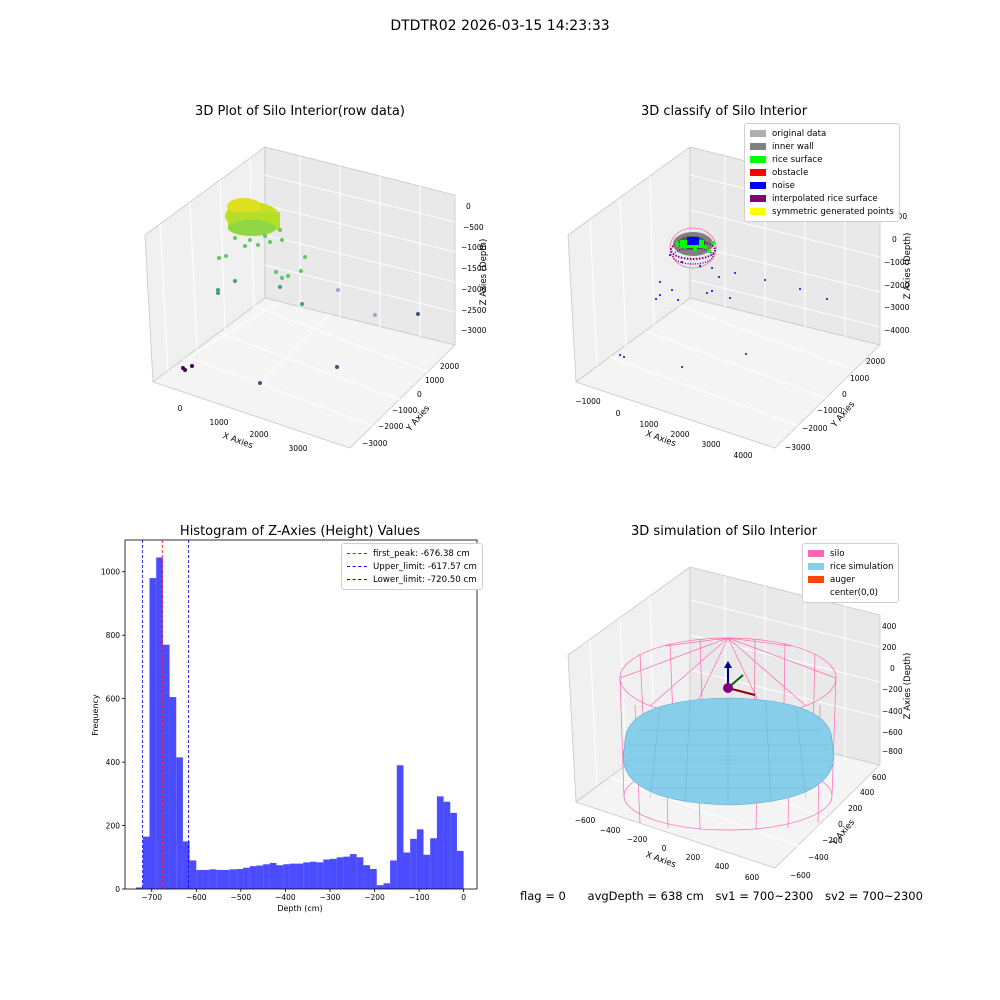 The width and height of the screenshot is (1000, 1000). I want to click on x-tick-label: −700, so click(151, 897).